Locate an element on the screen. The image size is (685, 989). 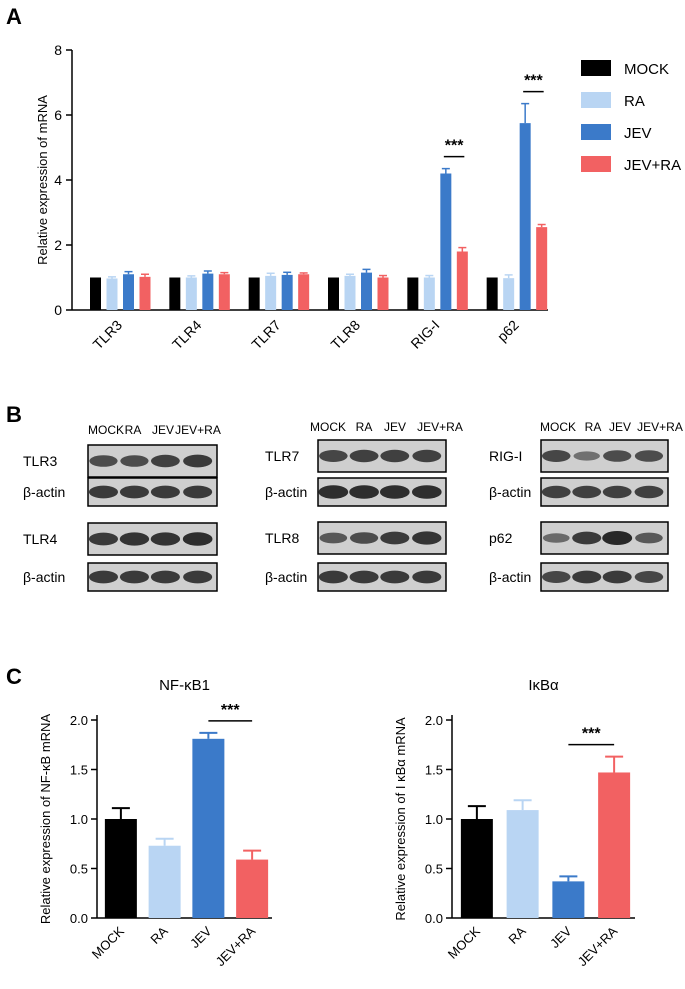
chart-a-x-tick-label: TLR7 is located at coordinates (266, 335).